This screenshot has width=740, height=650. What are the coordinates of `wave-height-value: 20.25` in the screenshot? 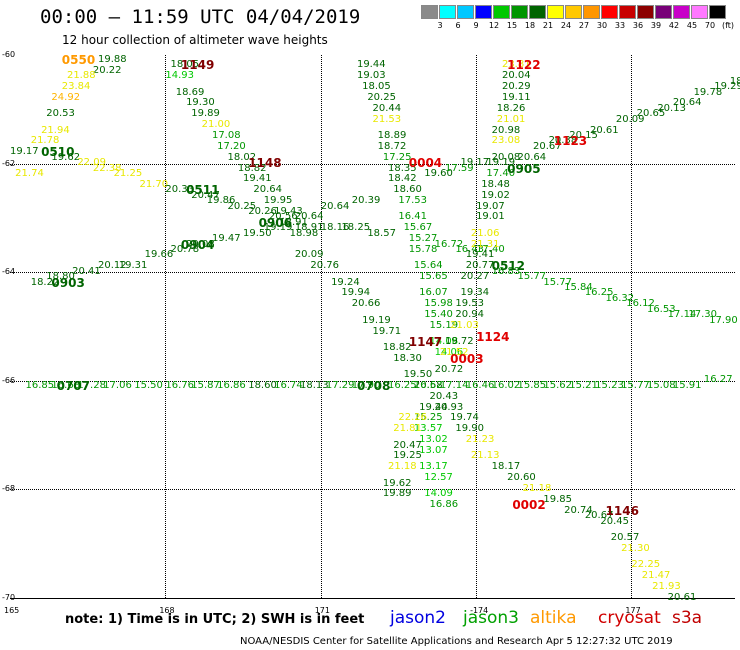 It's located at (242, 206).